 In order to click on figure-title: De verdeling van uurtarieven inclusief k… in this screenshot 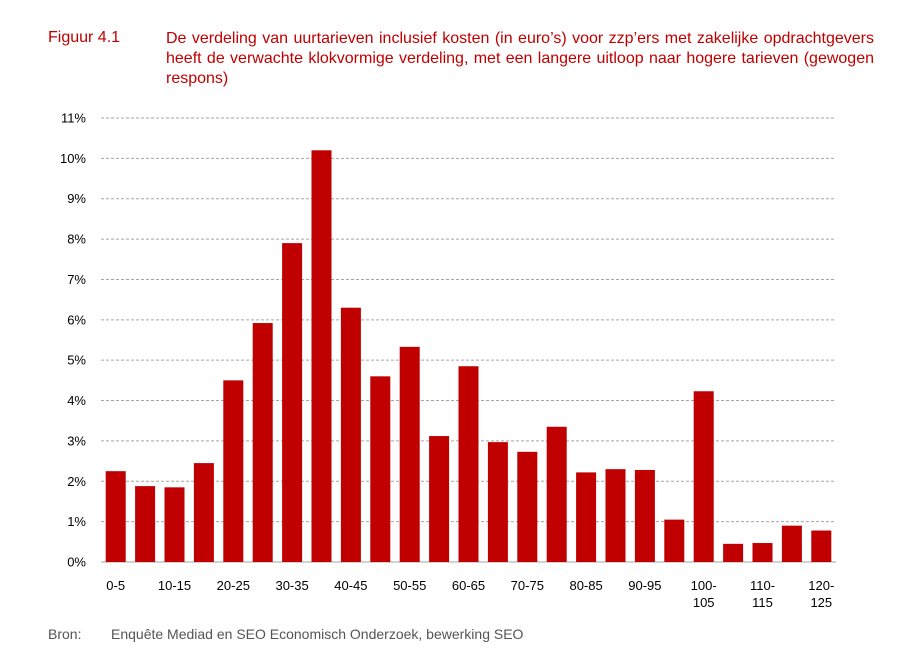, I will do `click(520, 58)`.